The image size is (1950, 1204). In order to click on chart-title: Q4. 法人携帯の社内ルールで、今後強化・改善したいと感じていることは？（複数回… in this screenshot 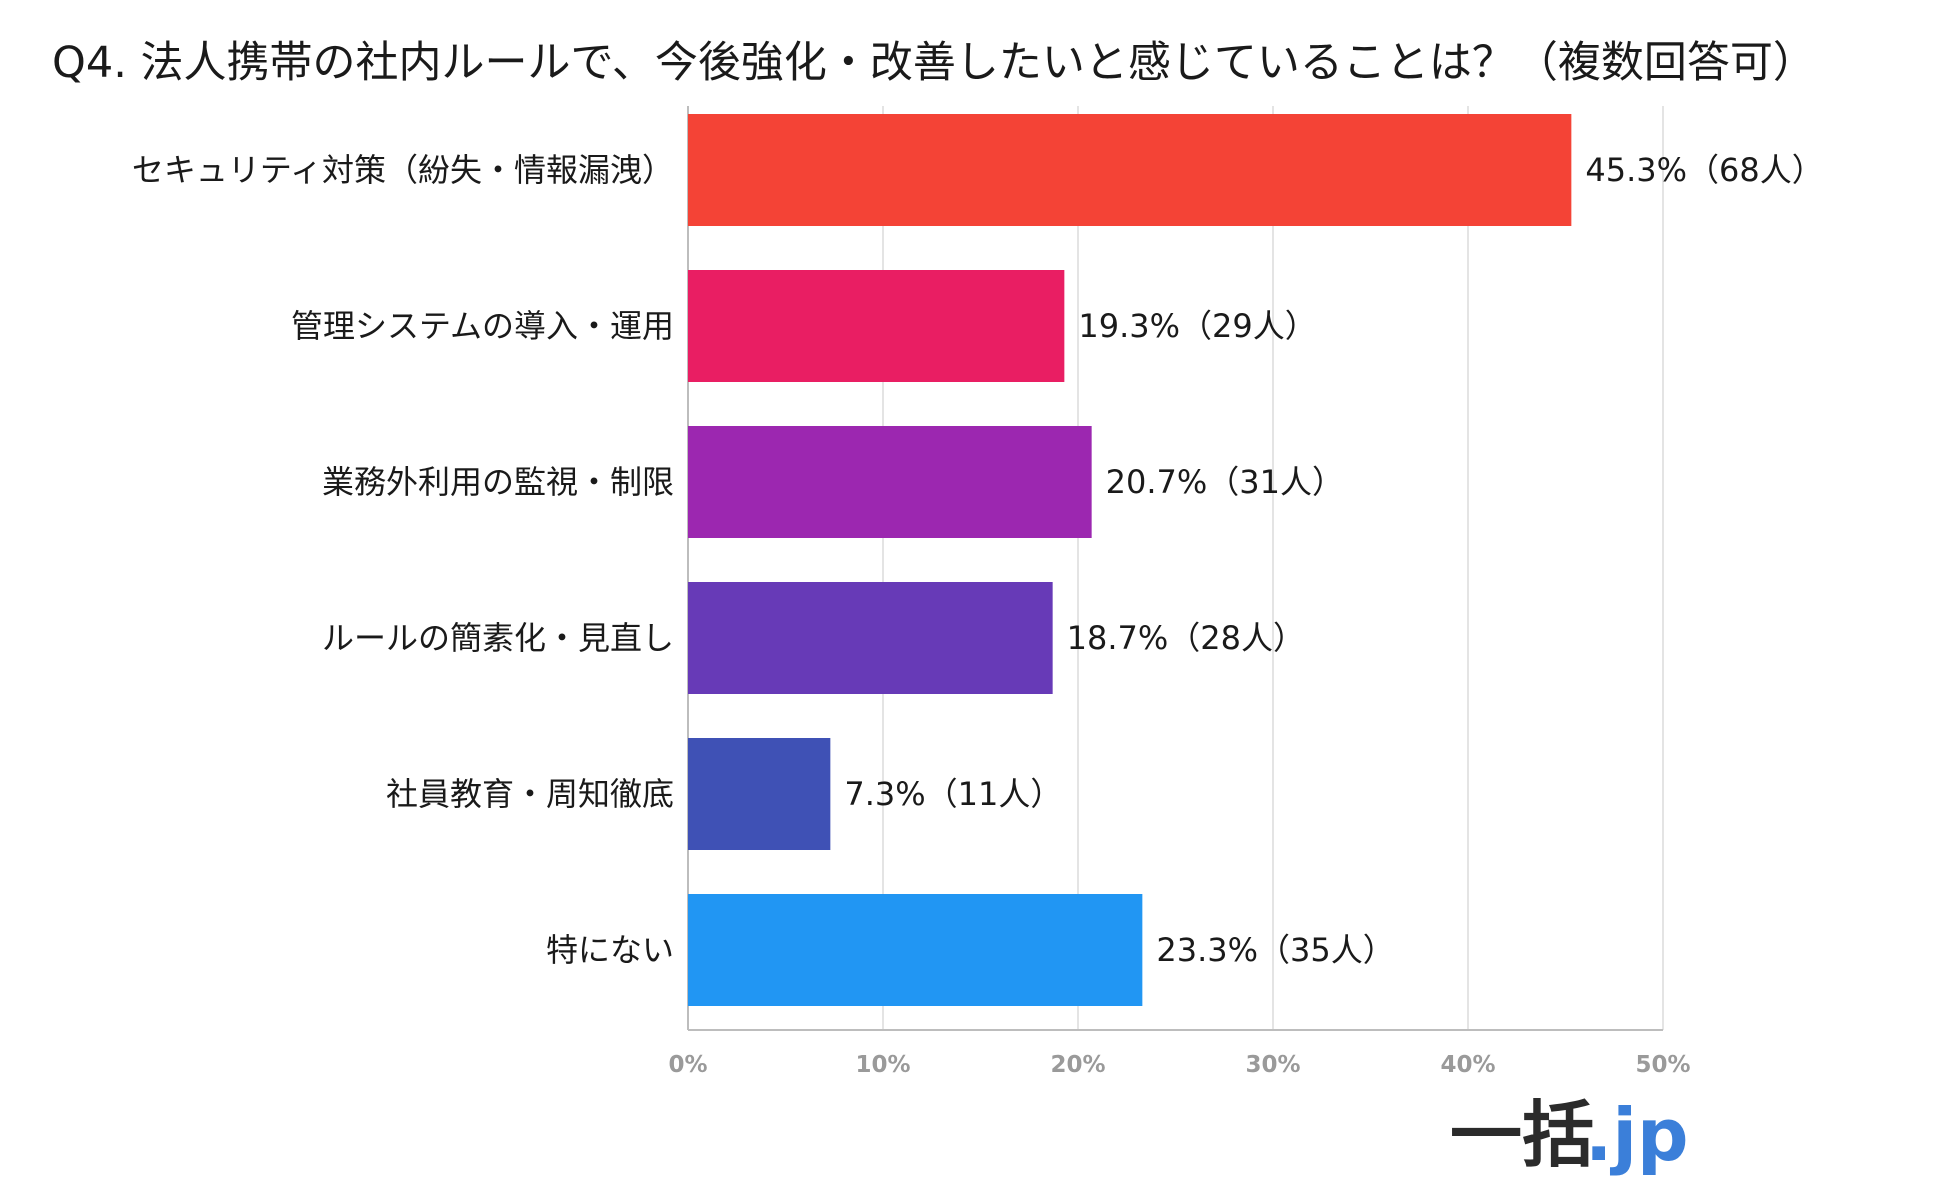, I will do `click(934, 63)`.